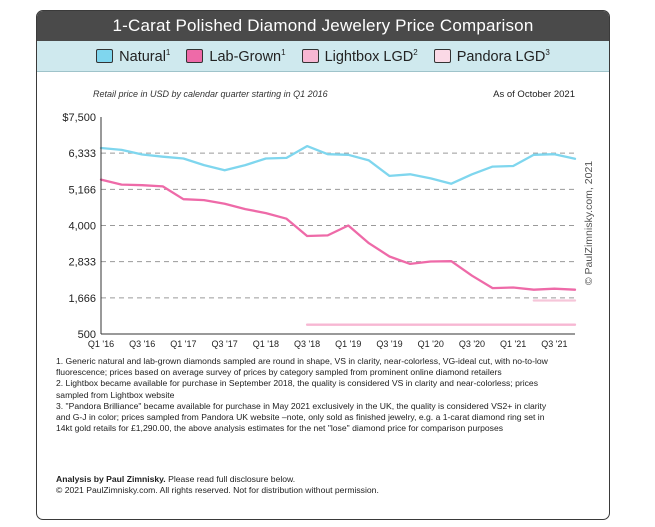  What do you see at coordinates (442, 55) in the screenshot?
I see `legend-swatch-pandora` at bounding box center [442, 55].